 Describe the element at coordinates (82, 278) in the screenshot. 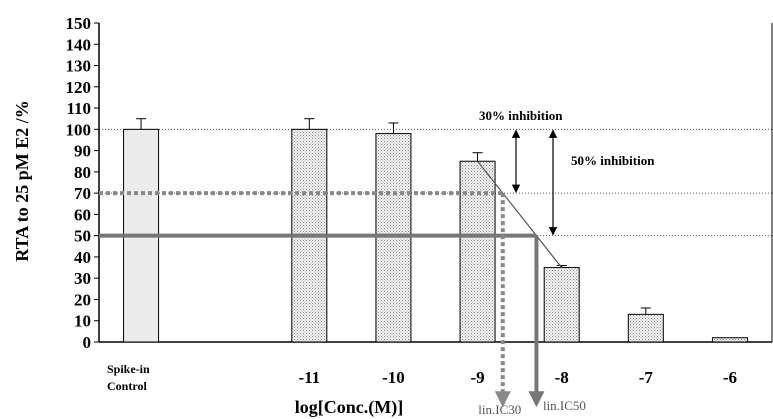

I see `y-tick-label: 30` at that location.